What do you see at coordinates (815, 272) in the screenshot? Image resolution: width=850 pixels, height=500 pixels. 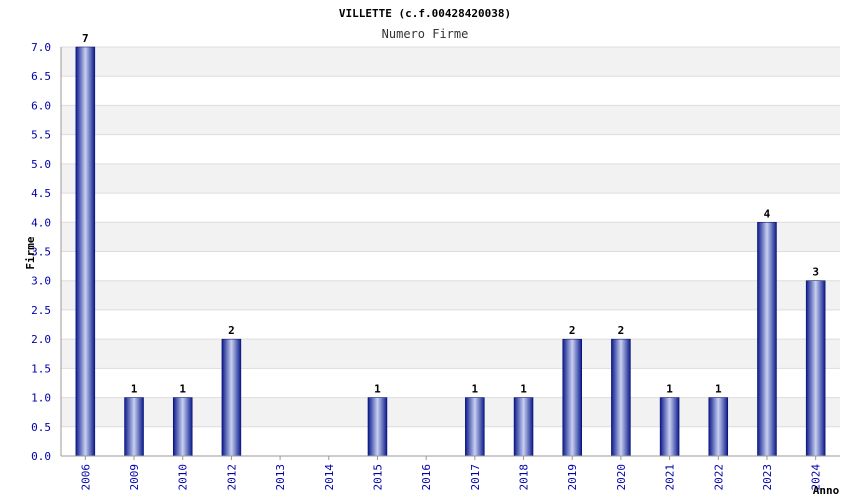 I see `data-label-2024: 3` at bounding box center [815, 272].